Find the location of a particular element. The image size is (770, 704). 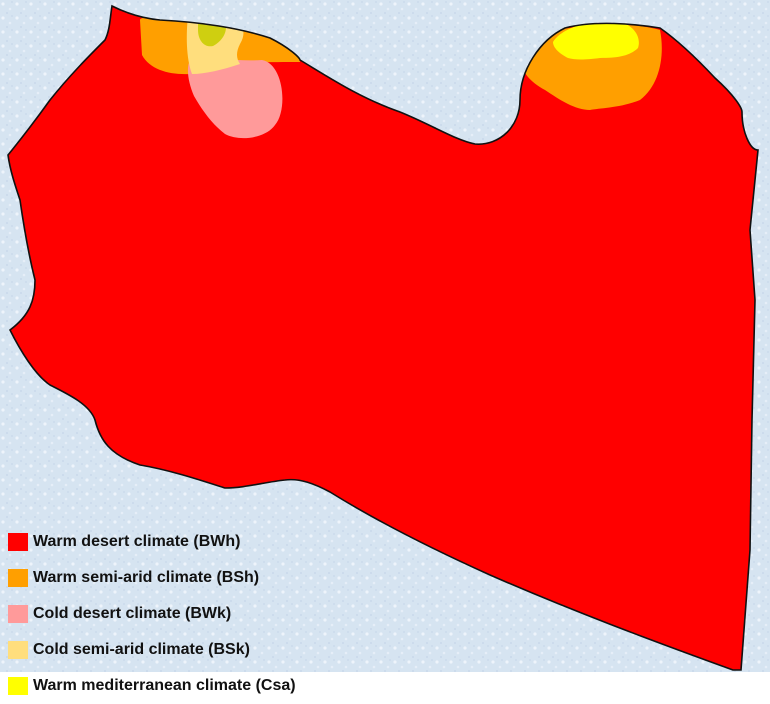

legend-label: Cold desert climate (BWk) is located at coordinates (132, 613).